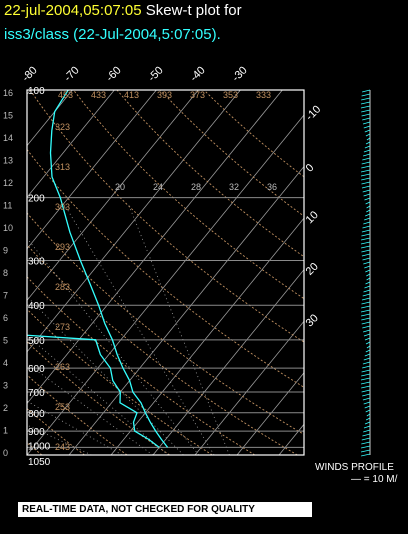  I want to click on pressure-label: 300, so click(36, 262).